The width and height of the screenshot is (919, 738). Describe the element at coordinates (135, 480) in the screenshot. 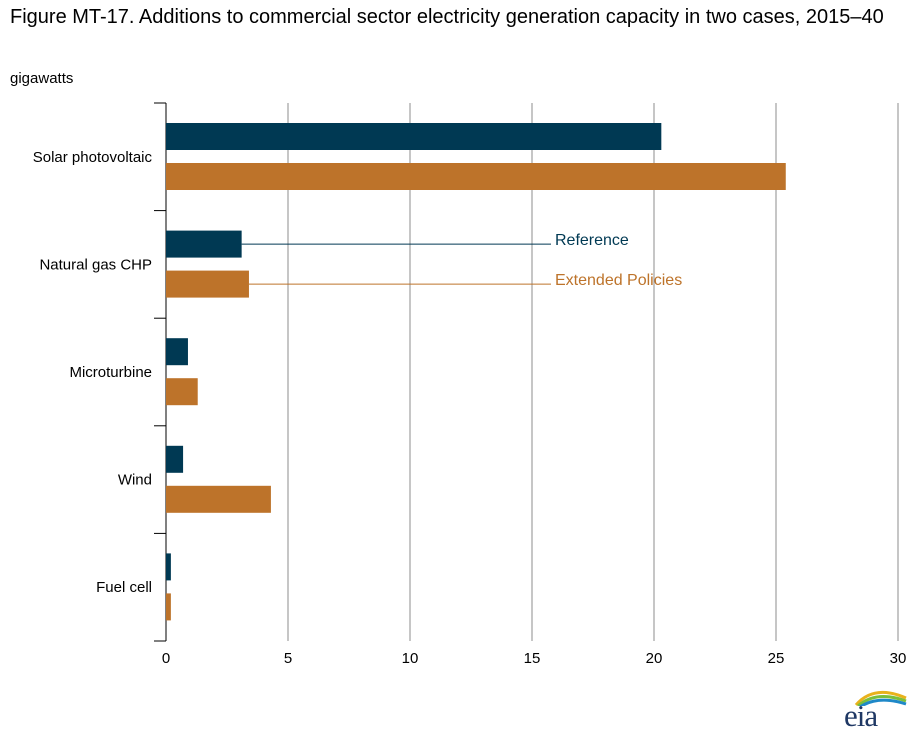

I see `category-label: Wind` at that location.